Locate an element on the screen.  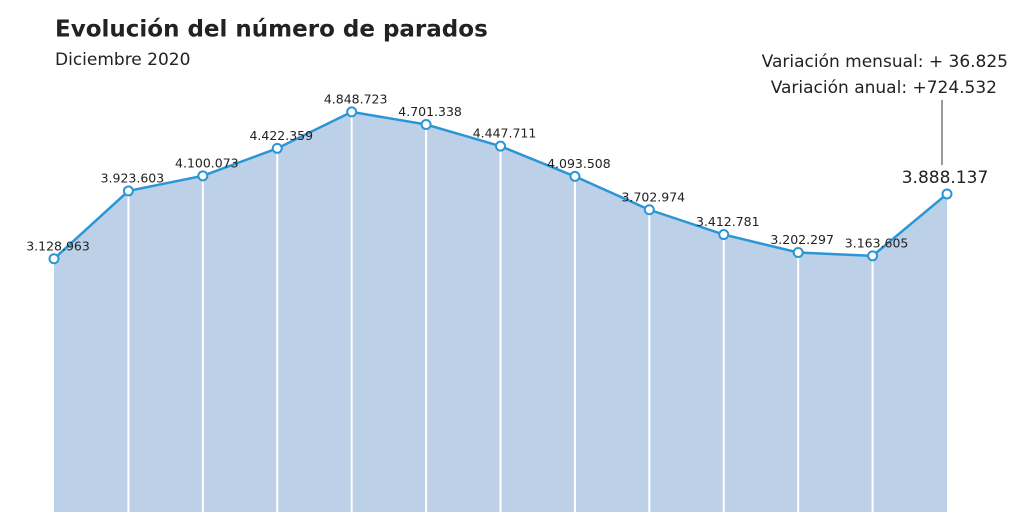
value-label: 4.701.338 is located at coordinates (430, 111).